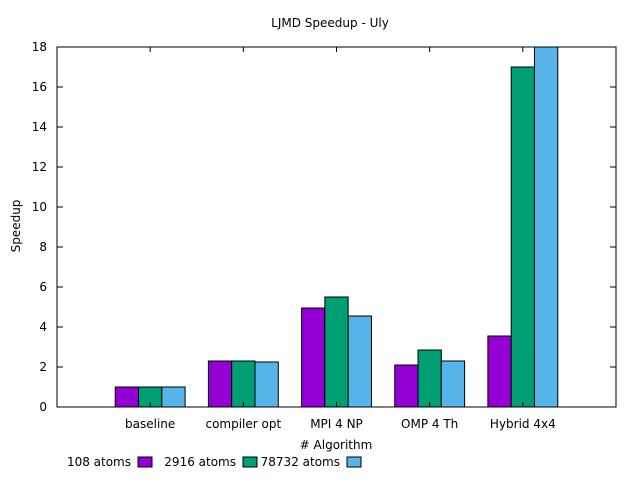 The height and width of the screenshot is (484, 640). I want to click on x-tick-label: MPI 4 NP, so click(336, 424).